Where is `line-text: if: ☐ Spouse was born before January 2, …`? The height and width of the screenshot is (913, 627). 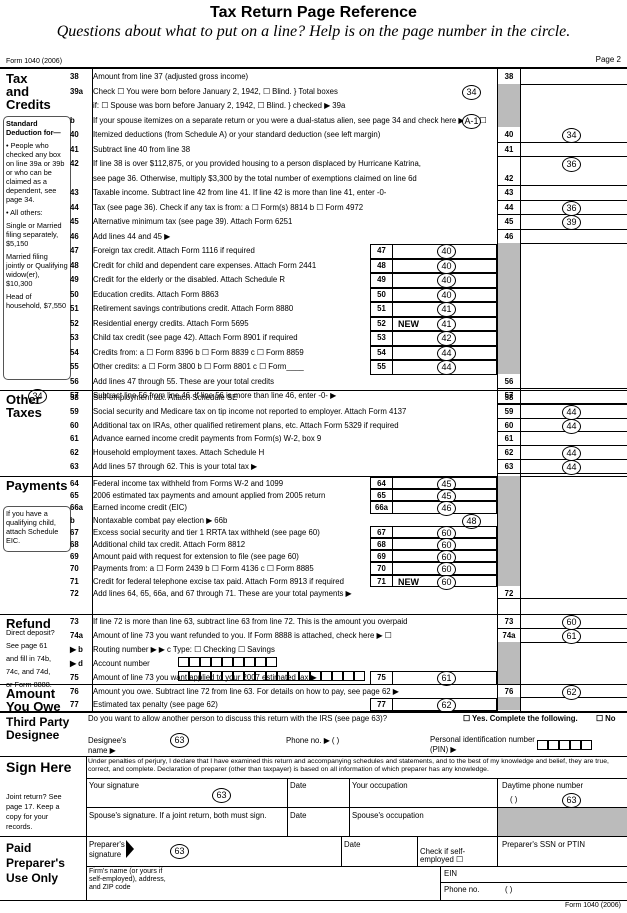
line-text: if: ☐ Spouse was born before January 2, … is located at coordinates (219, 105).